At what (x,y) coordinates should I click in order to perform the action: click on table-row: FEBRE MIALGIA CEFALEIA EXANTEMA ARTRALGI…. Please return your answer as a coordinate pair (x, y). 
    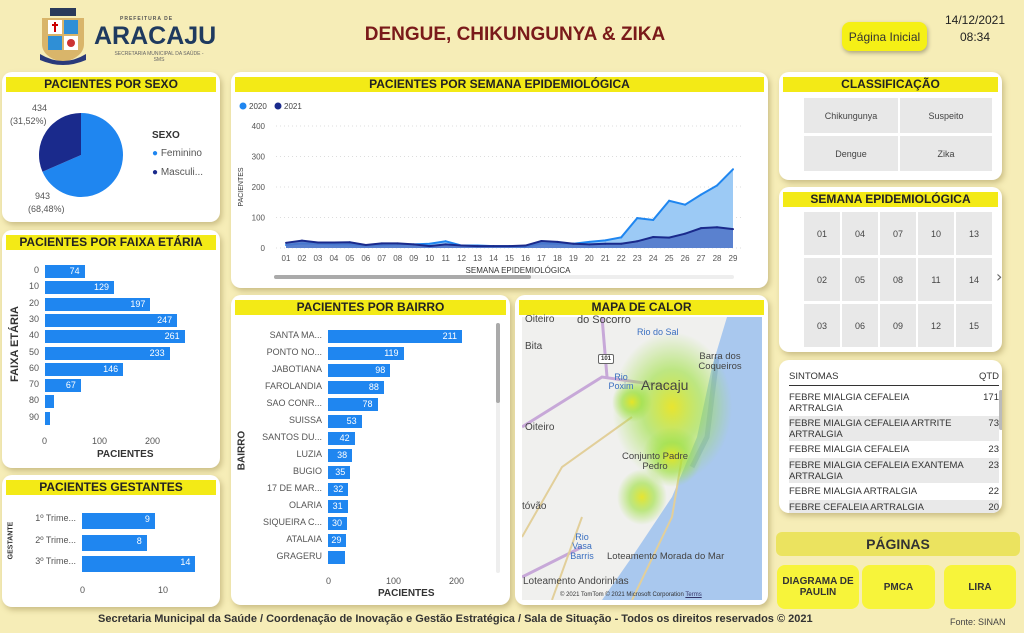
    Looking at the image, I should click on (894, 470).